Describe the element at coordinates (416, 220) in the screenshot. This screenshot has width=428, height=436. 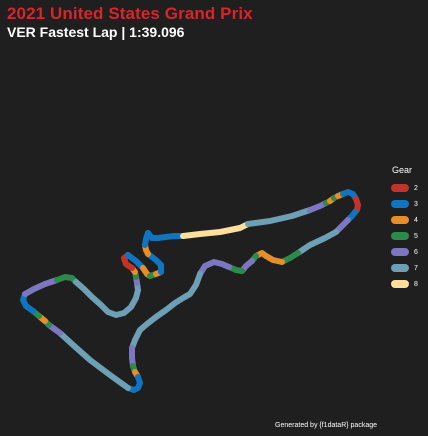
I see `legend-label-gear-4: 4` at that location.